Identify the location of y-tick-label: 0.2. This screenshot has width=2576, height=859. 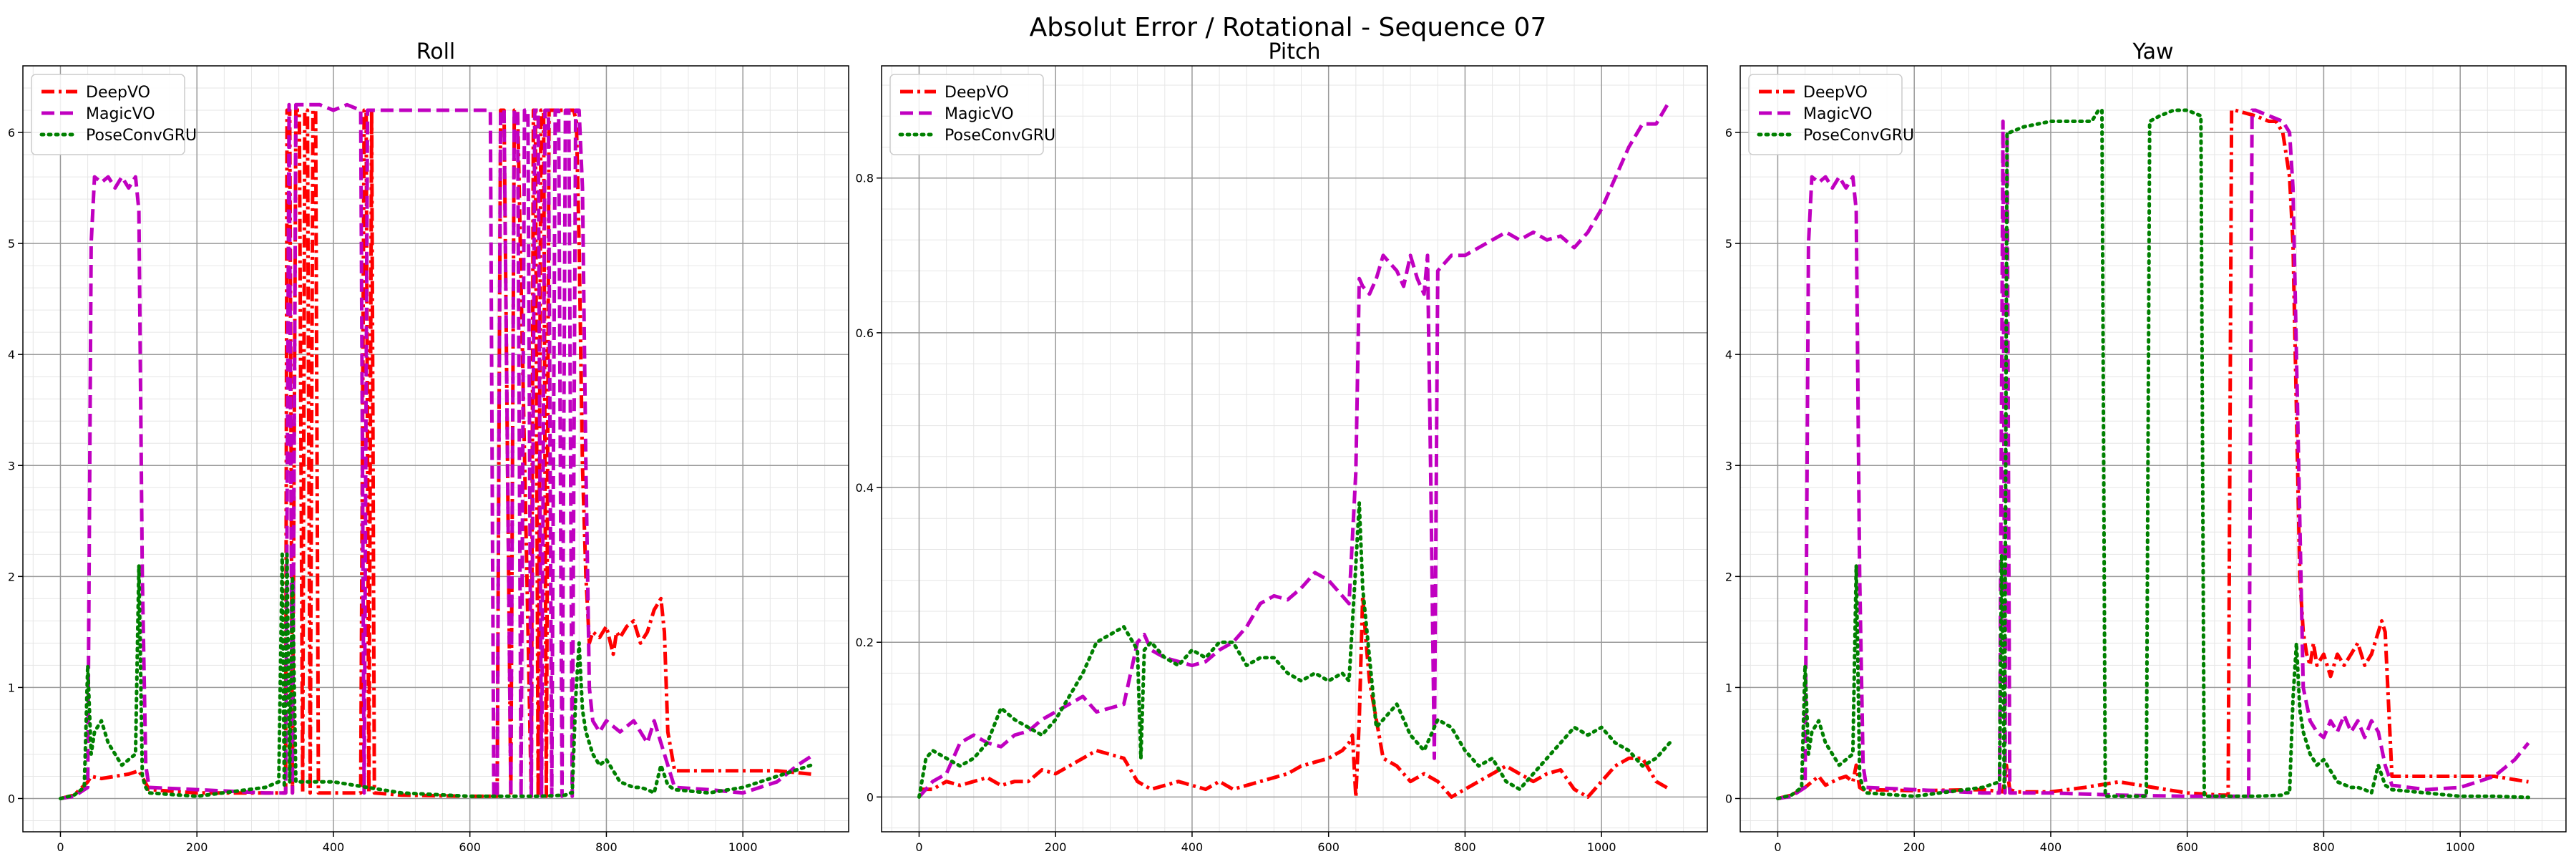
(865, 642).